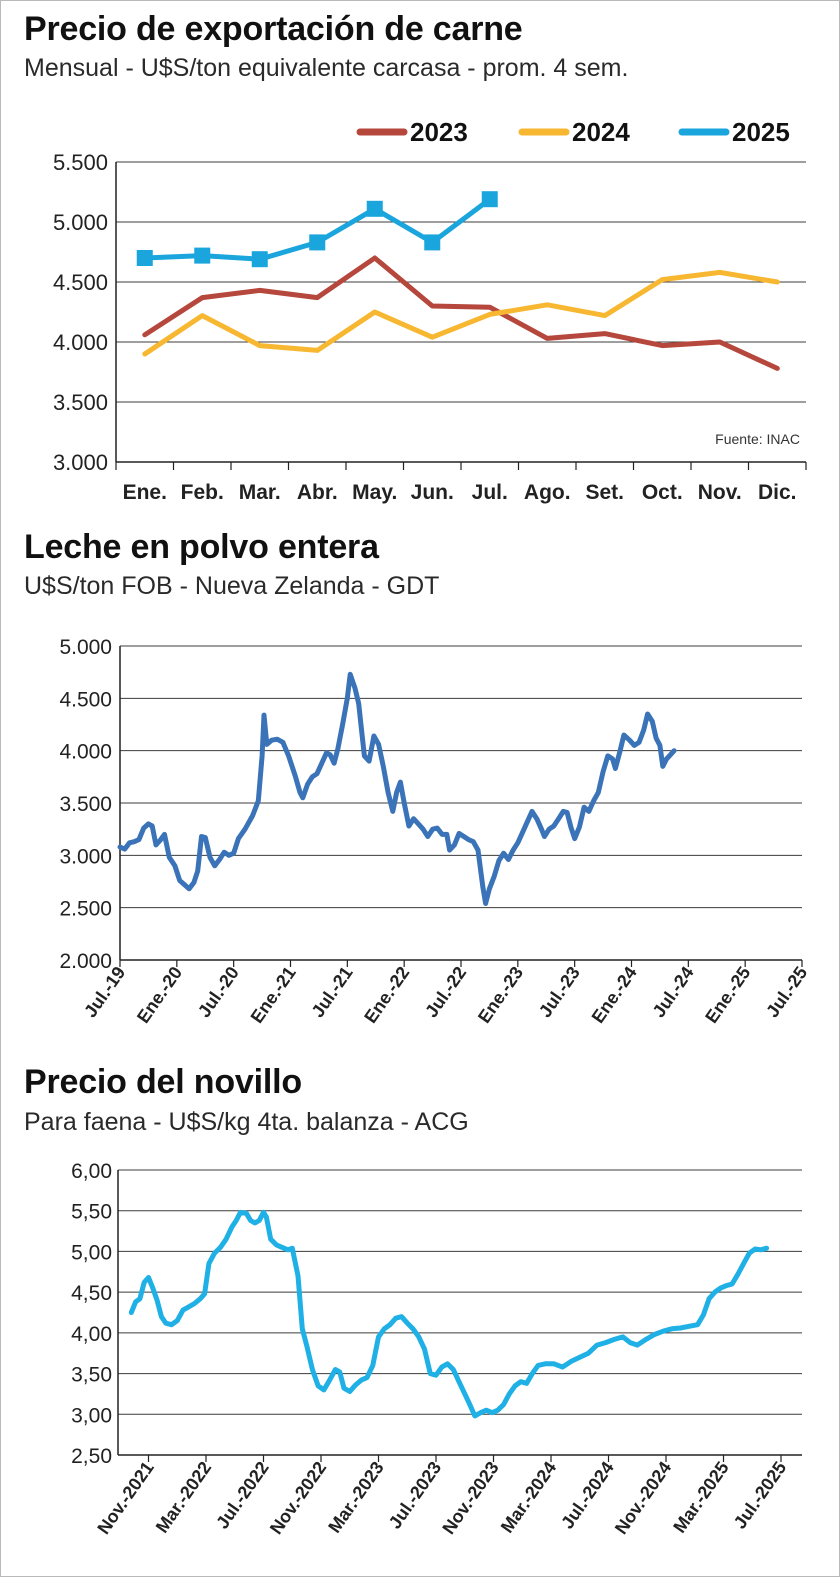 The image size is (840, 1577). I want to click on chart3-subtitle: Para faena - U$S/kg 4ta. balanza - ACG, so click(246, 1122).